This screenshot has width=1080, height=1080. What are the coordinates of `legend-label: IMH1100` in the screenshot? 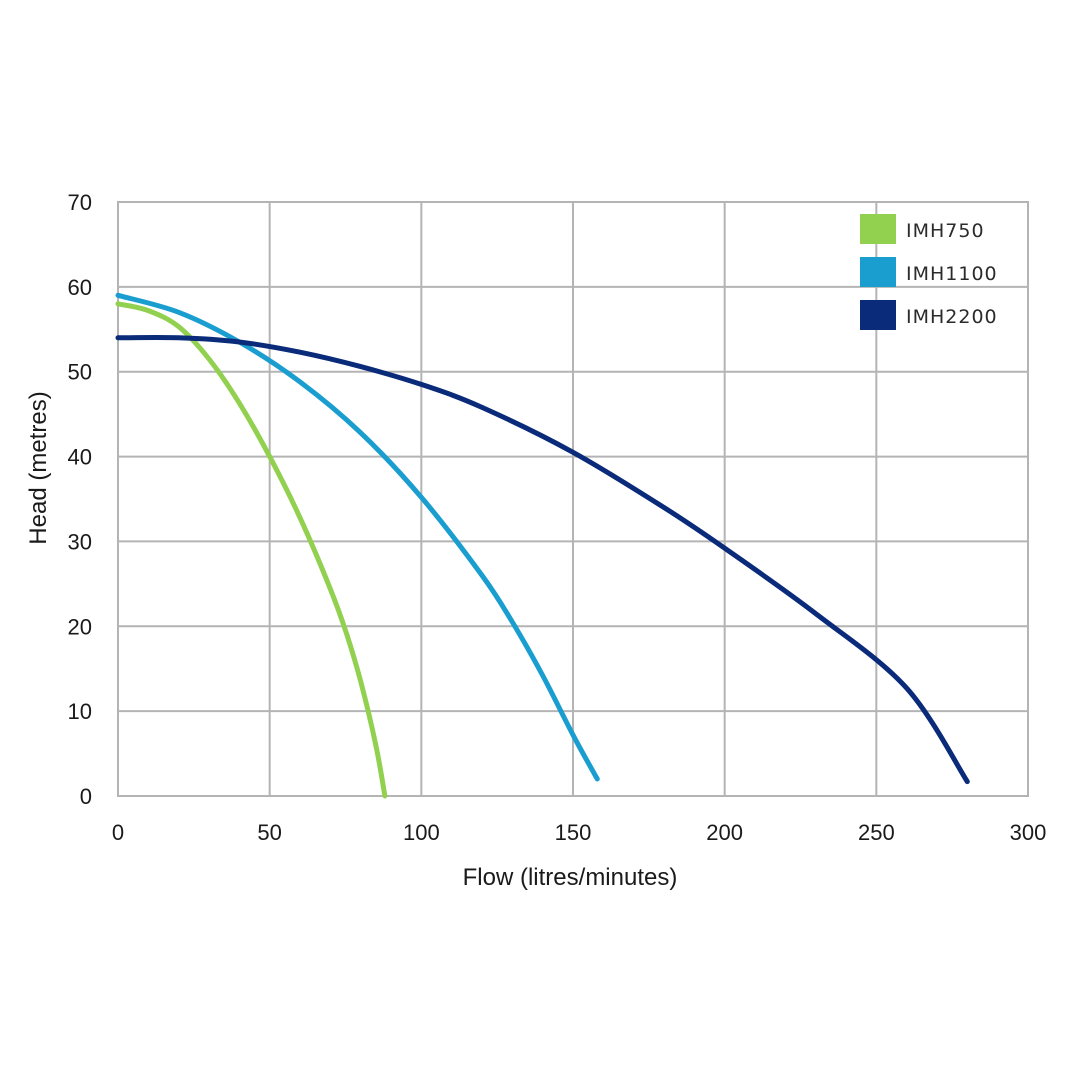 It's located at (952, 274).